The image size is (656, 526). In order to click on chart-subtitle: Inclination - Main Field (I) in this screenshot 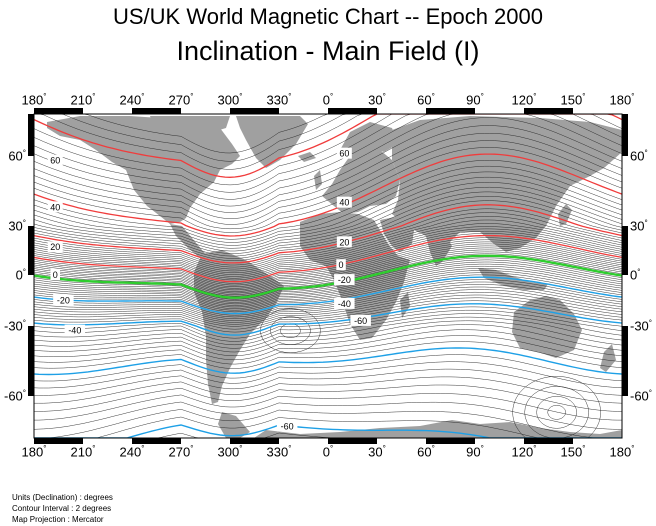, I will do `click(328, 51)`.